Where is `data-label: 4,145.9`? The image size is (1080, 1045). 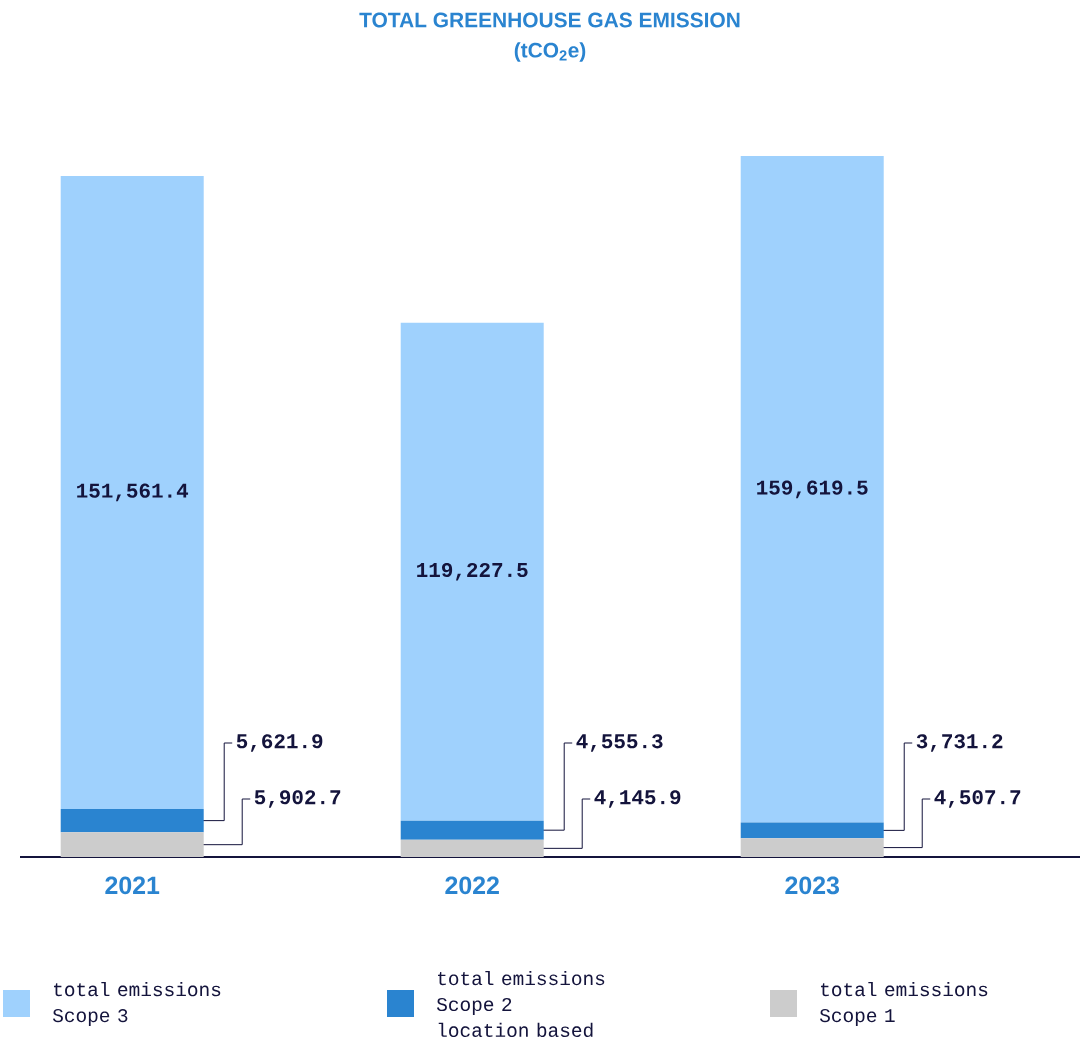
data-label: 4,145.9 is located at coordinates (637, 799).